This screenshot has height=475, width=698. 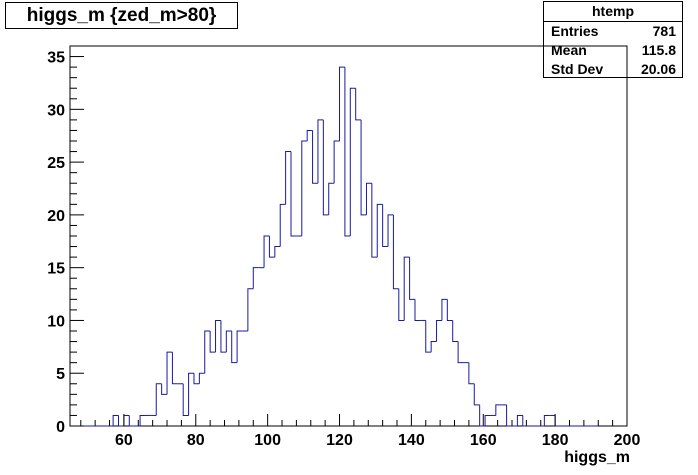 What do you see at coordinates (555, 440) in the screenshot?
I see `x-tick-label: 180` at bounding box center [555, 440].